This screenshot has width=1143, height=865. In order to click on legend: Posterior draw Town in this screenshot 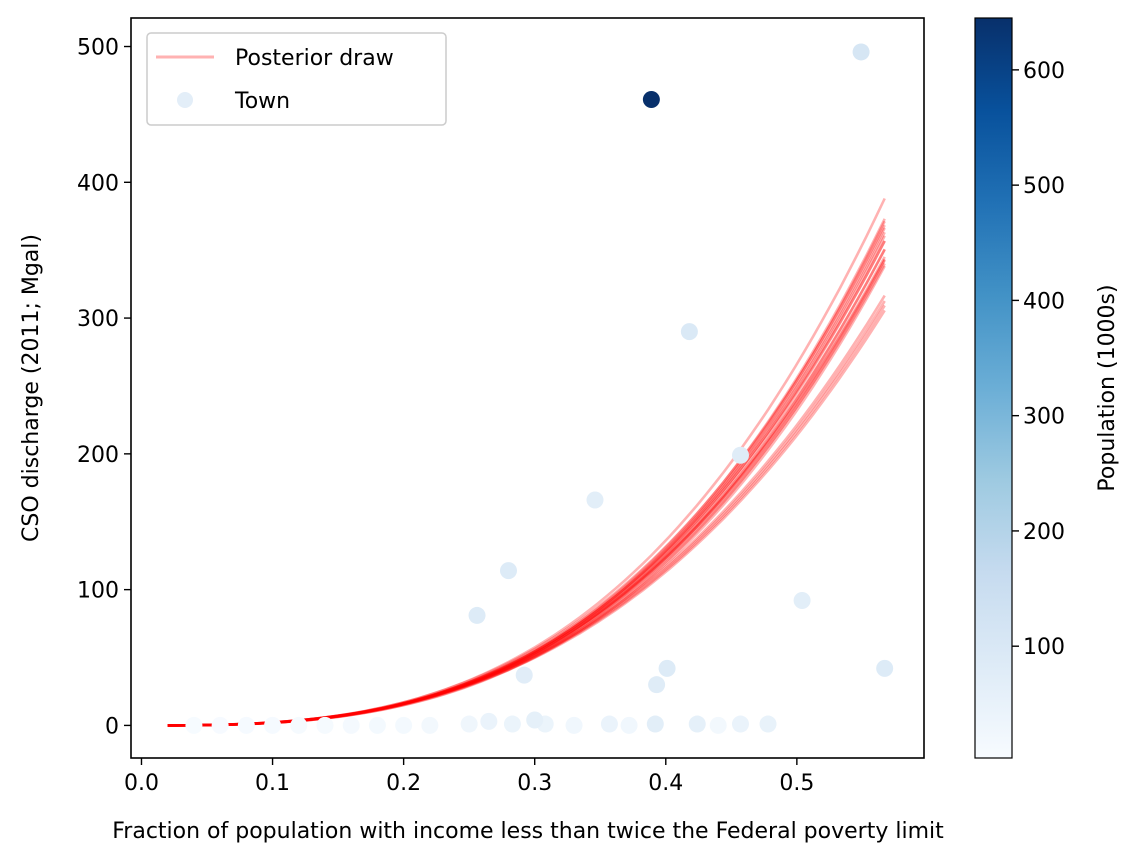, I will do `click(296, 79)`.